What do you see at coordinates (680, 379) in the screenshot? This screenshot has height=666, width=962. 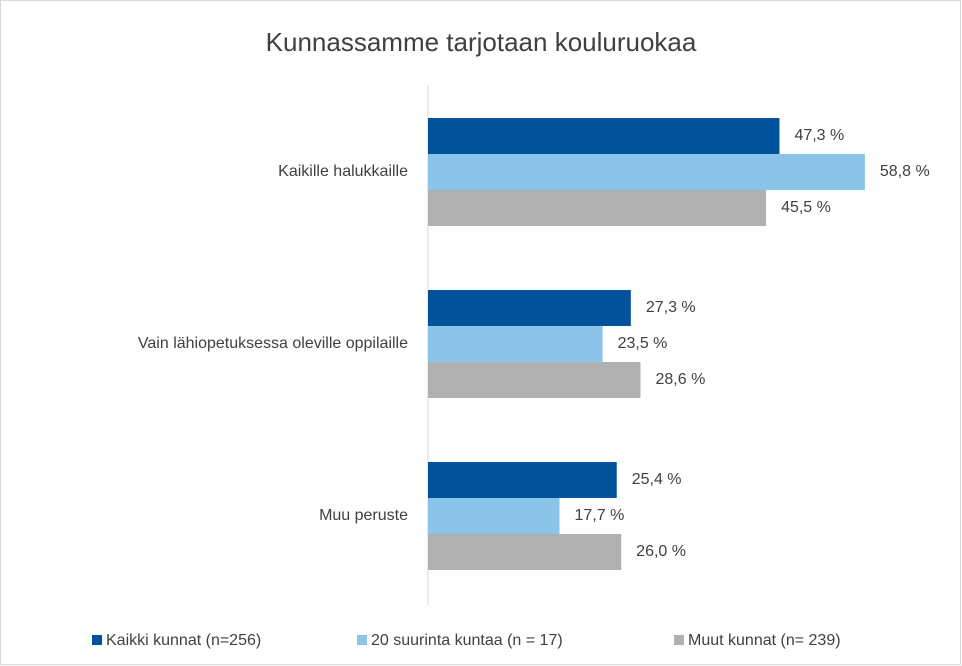 I see `data-label: 28,6 %` at bounding box center [680, 379].